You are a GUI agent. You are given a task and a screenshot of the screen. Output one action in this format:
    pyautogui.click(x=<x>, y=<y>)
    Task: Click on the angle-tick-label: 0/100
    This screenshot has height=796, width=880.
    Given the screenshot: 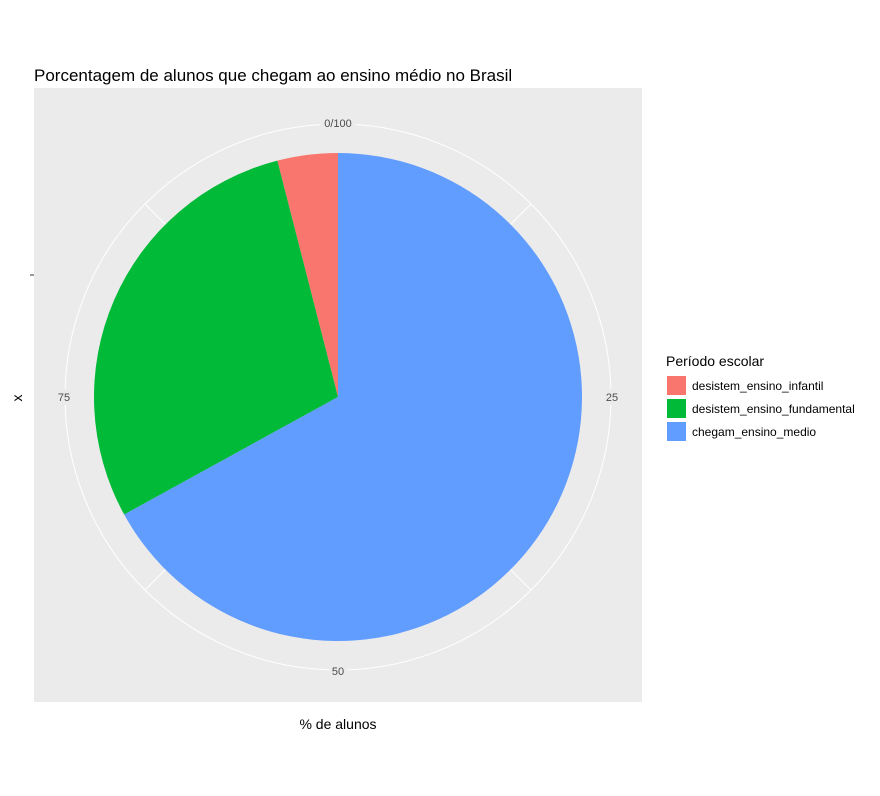 What is the action you would take?
    pyautogui.click(x=338, y=124)
    